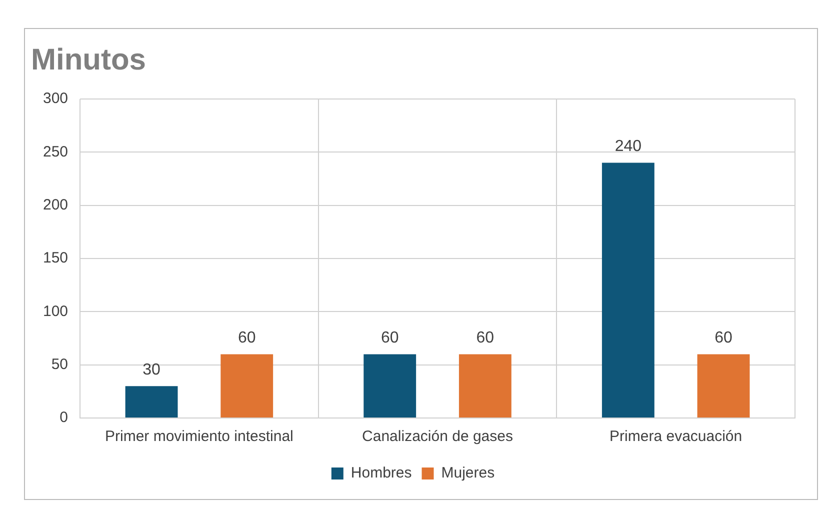 The width and height of the screenshot is (826, 508). I want to click on legend-label: Hombres, so click(381, 473).